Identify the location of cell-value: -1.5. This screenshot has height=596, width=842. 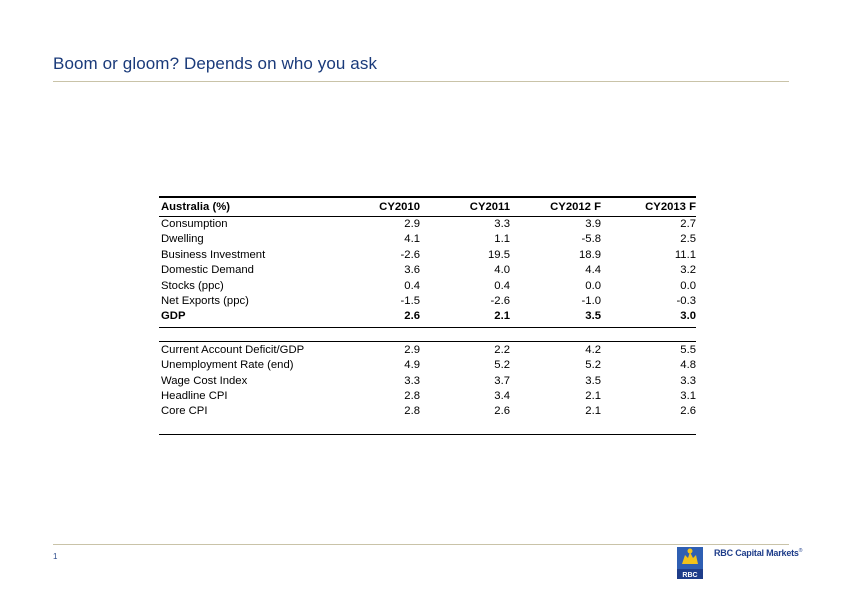
(410, 300).